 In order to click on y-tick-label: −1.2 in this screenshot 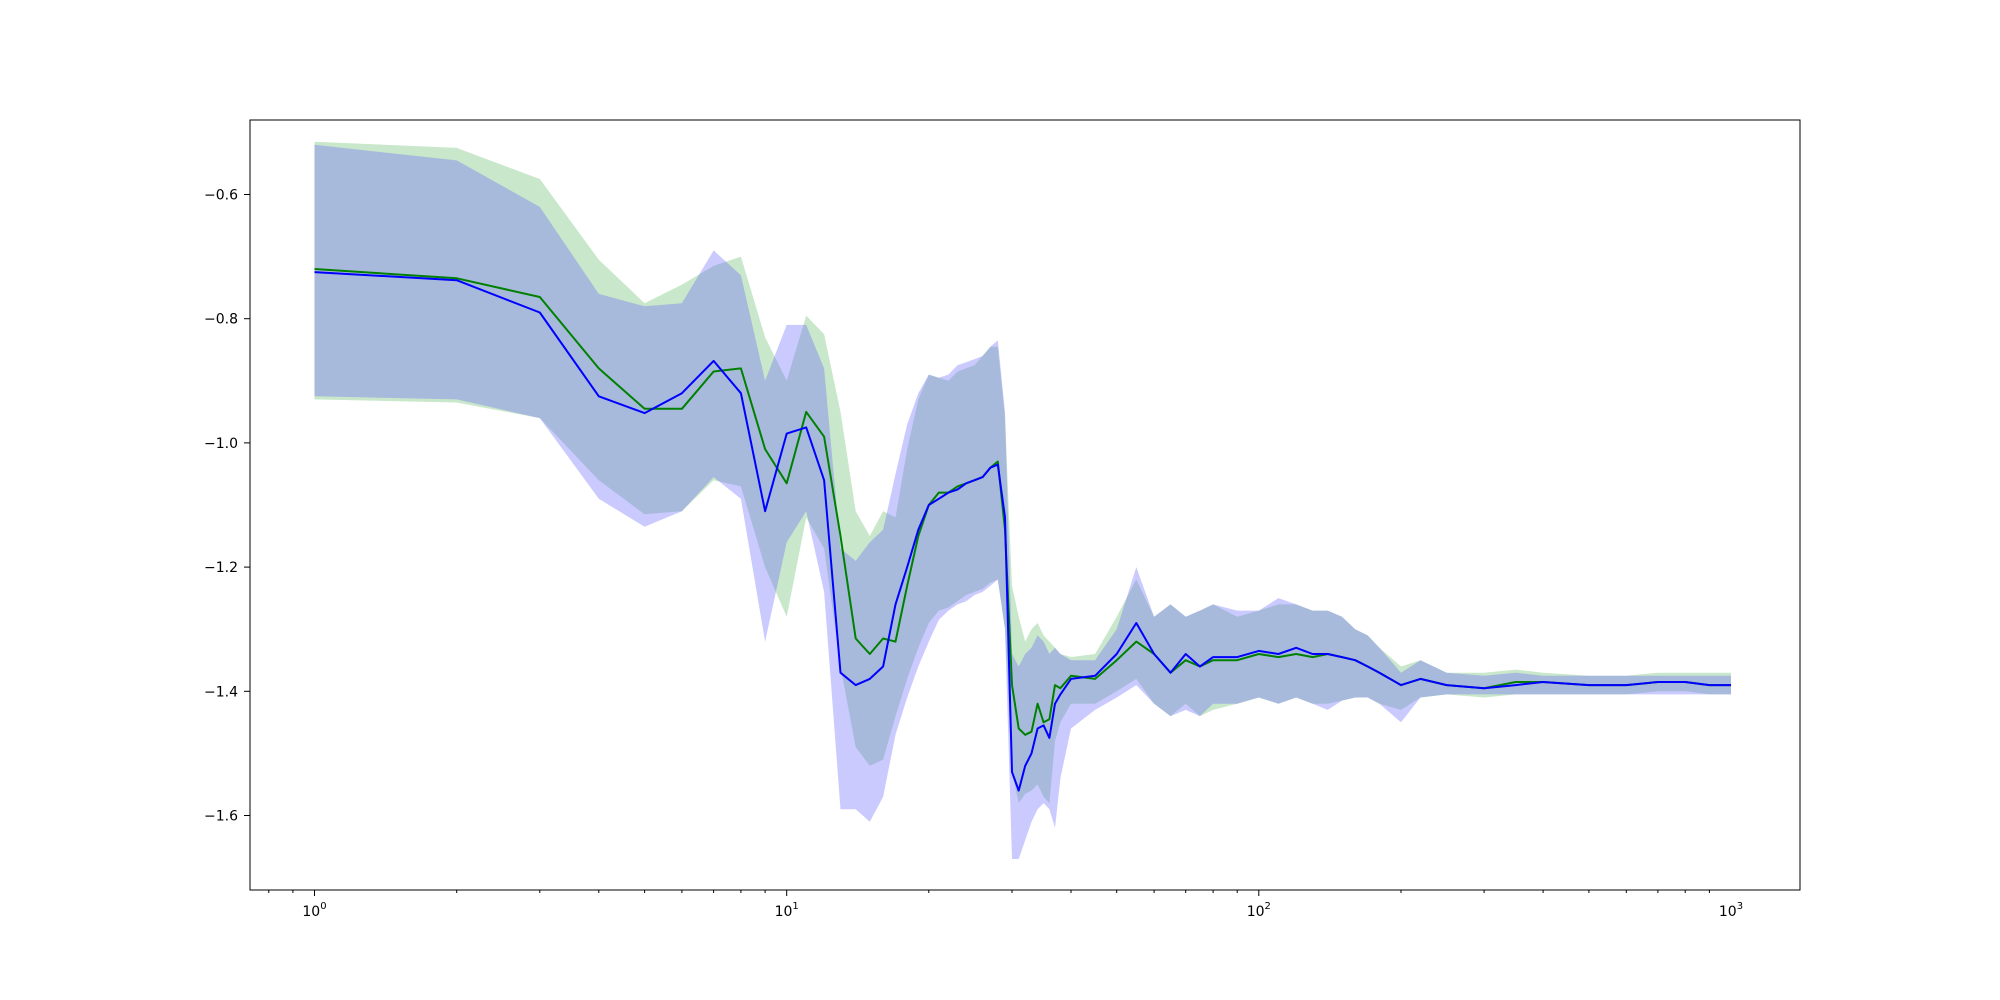, I will do `click(221, 568)`.